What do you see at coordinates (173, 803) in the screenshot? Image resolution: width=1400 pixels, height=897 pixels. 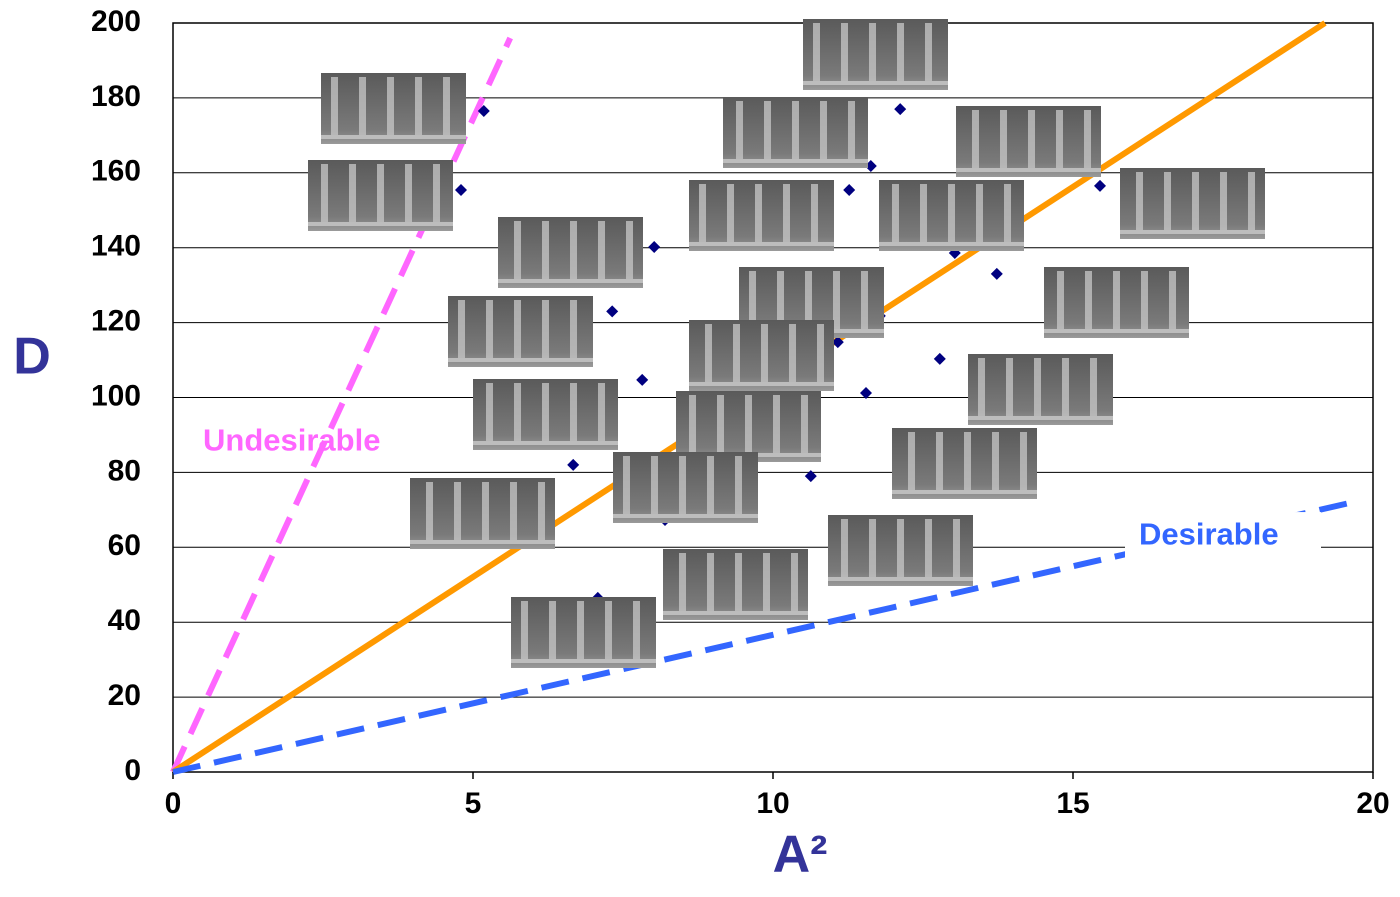 I see `x-tick-label: 0` at bounding box center [173, 803].